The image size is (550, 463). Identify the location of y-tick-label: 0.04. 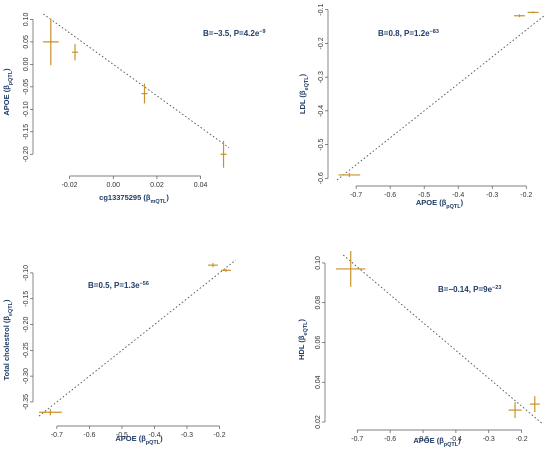
(318, 382).